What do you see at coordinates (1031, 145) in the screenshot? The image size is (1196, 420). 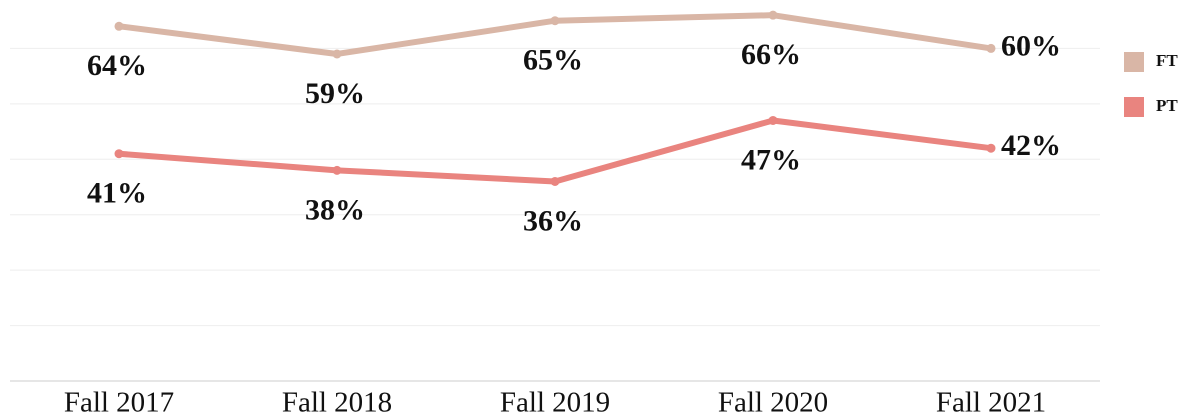 I see `data-label: 42%` at bounding box center [1031, 145].